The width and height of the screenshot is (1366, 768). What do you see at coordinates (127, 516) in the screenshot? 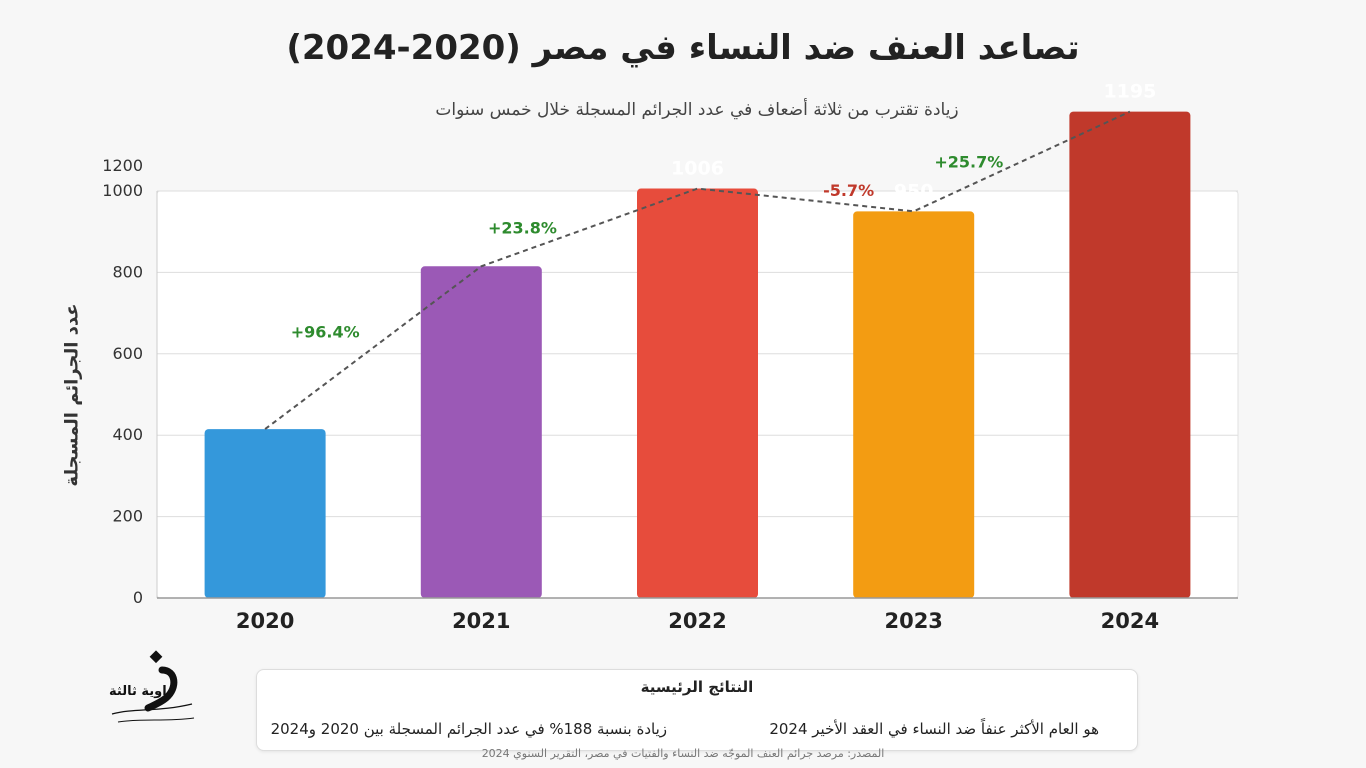
I see `y-tick-label: 200` at bounding box center [127, 516].